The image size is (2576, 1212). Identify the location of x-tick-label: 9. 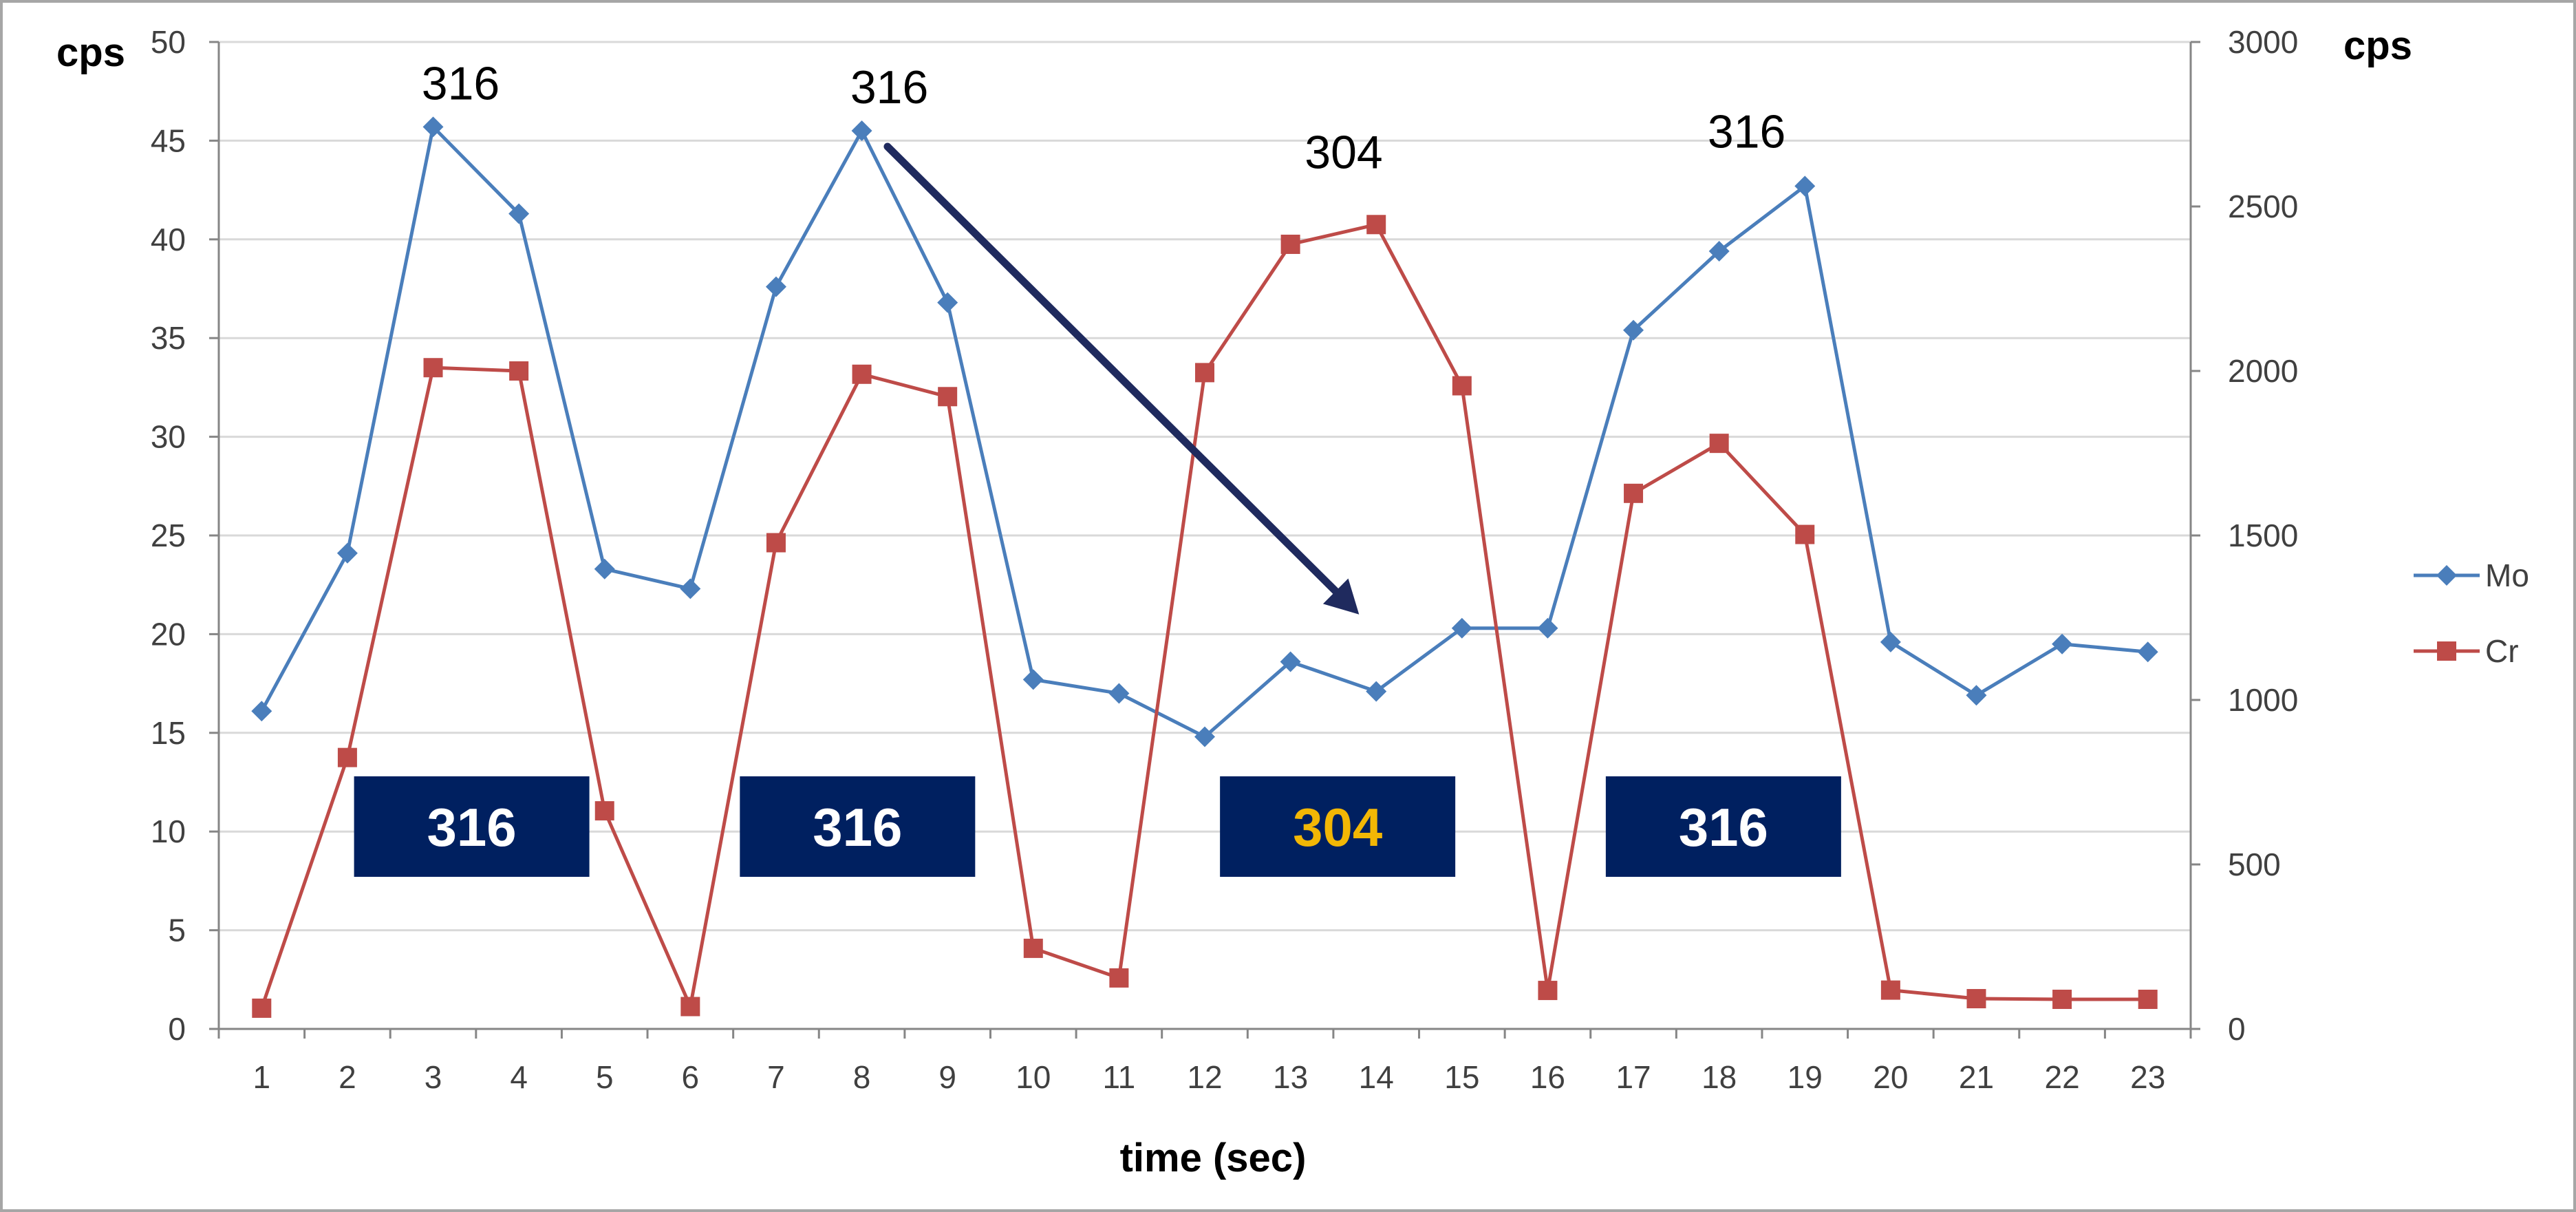
(947, 1077).